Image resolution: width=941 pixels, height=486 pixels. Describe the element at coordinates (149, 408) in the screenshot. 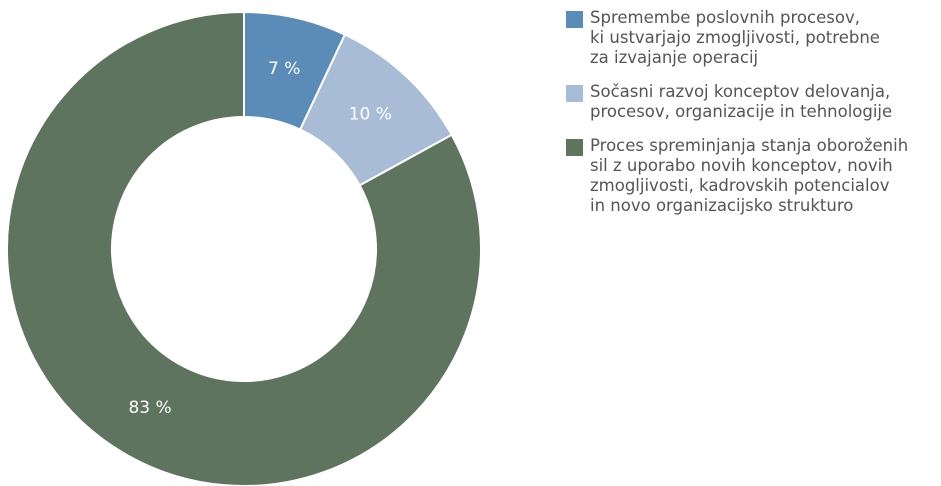

I see `data-label: 83 %` at that location.